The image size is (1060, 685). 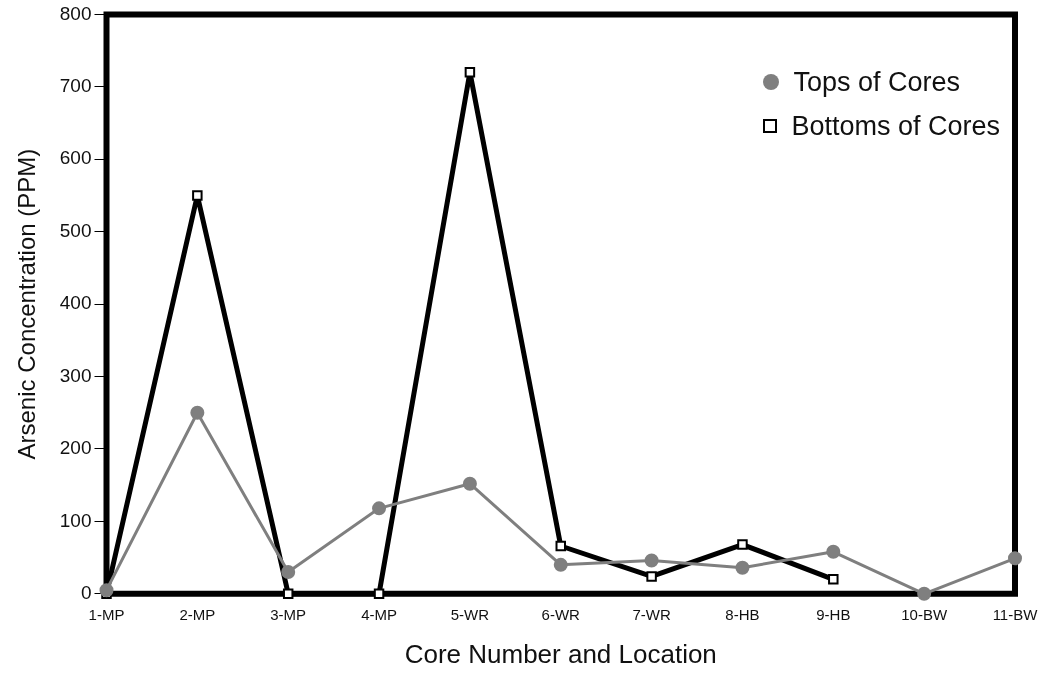 I want to click on y-tick-label: 100, so click(x=75, y=520).